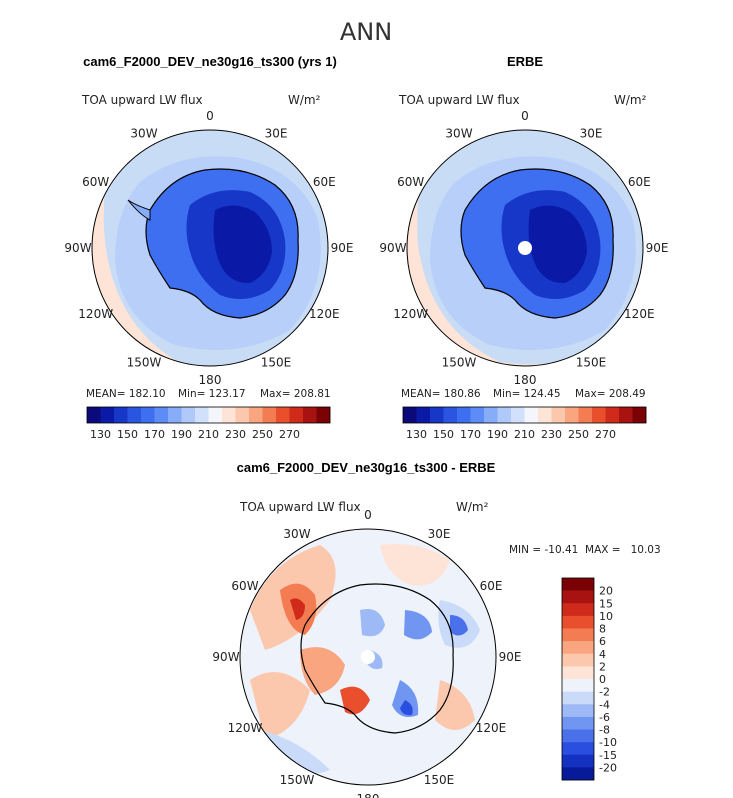 This screenshot has width=733, height=798. I want to click on colorbar-tick-label: -10, so click(608, 742).